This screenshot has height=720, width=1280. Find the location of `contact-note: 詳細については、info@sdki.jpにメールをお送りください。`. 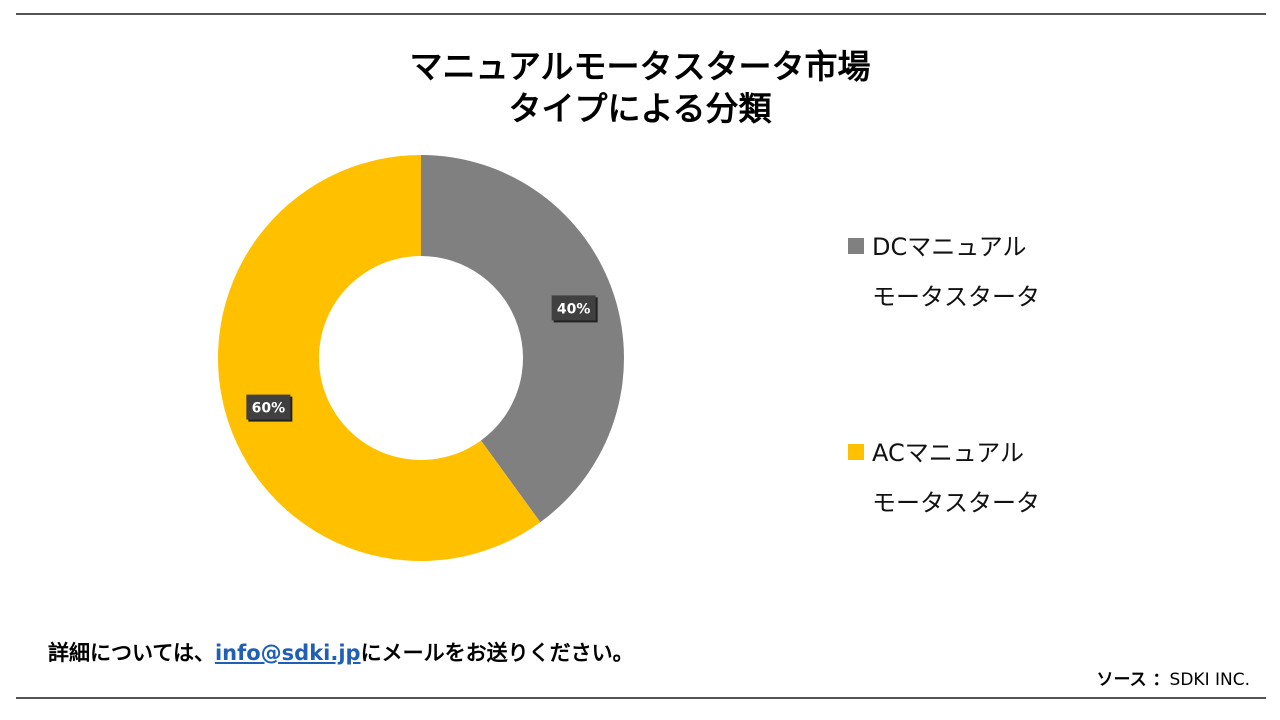

contact-note: 詳細については、info@sdki.jpにメールをお送りください。 is located at coordinates (341, 652).